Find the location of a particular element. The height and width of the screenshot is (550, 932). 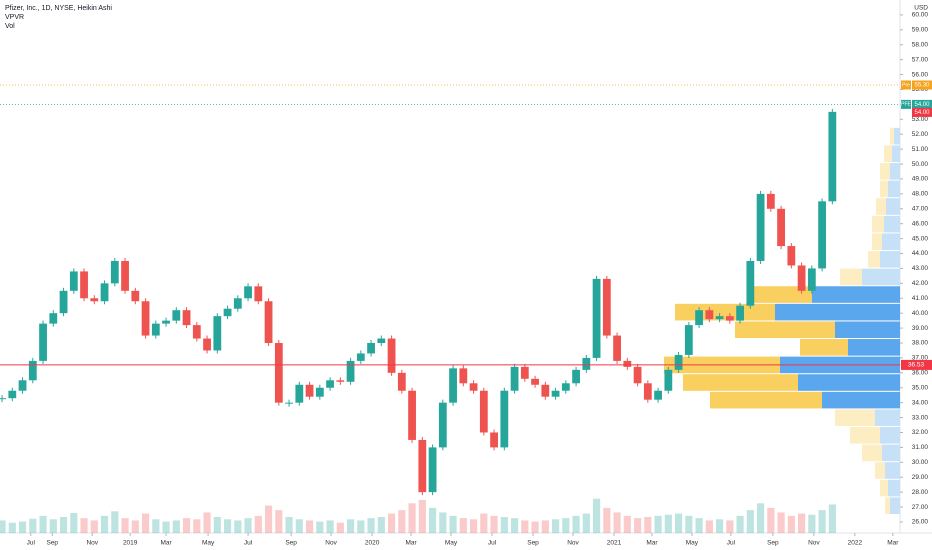

y-tick-label: 43.00 is located at coordinates (920, 268).